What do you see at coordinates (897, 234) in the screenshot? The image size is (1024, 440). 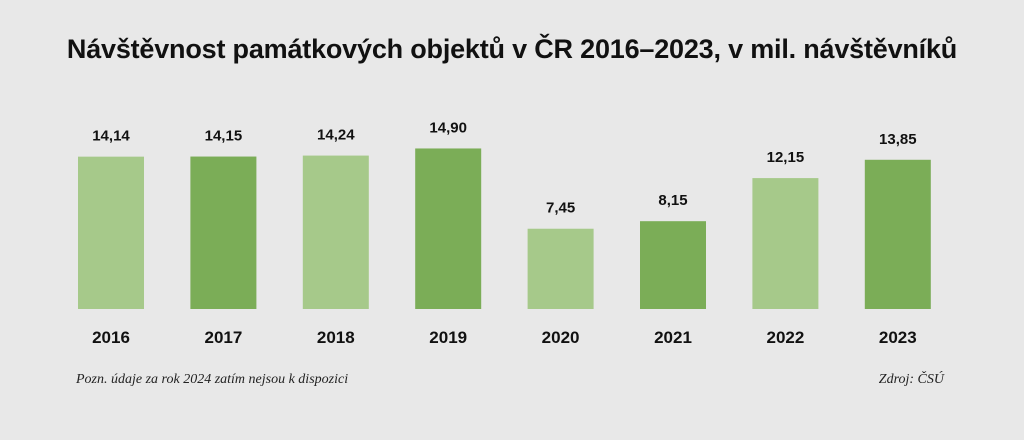 I see `bar-2023` at bounding box center [897, 234].